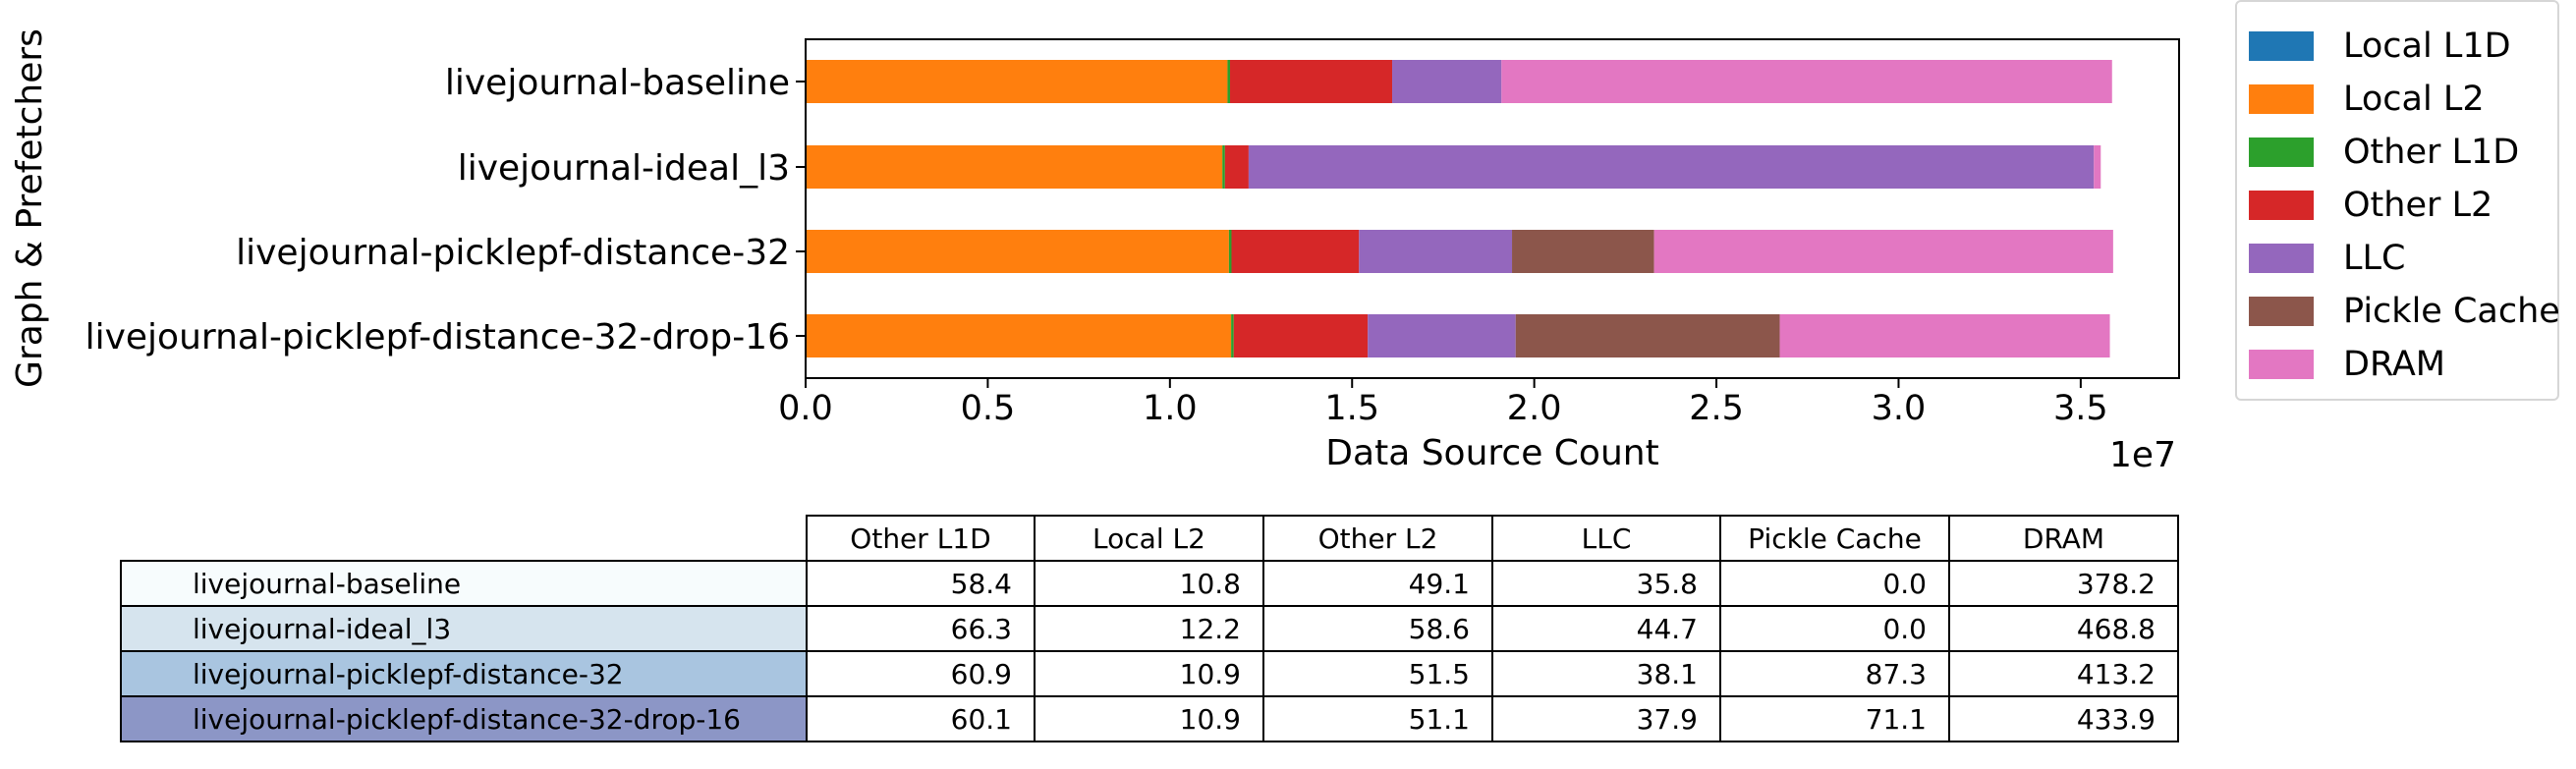 Image resolution: width=2576 pixels, height=769 pixels. Describe the element at coordinates (1834, 673) in the screenshot. I see `table-cell: 87.3` at that location.